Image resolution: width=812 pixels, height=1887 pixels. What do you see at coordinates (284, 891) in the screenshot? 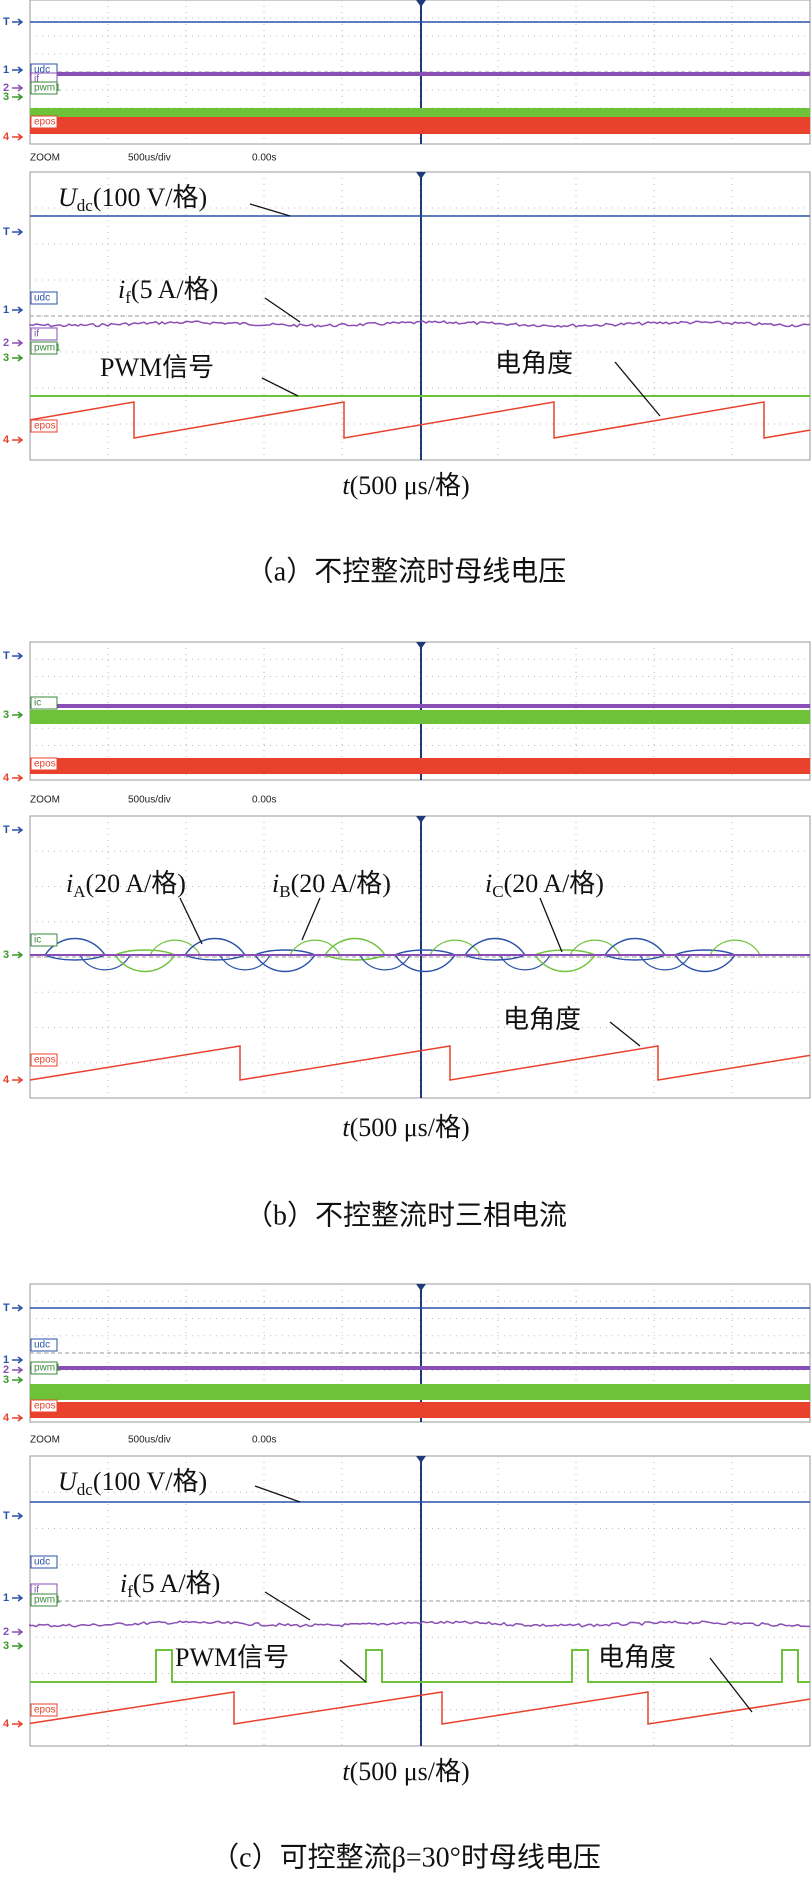
I see `subscript: B` at bounding box center [284, 891].